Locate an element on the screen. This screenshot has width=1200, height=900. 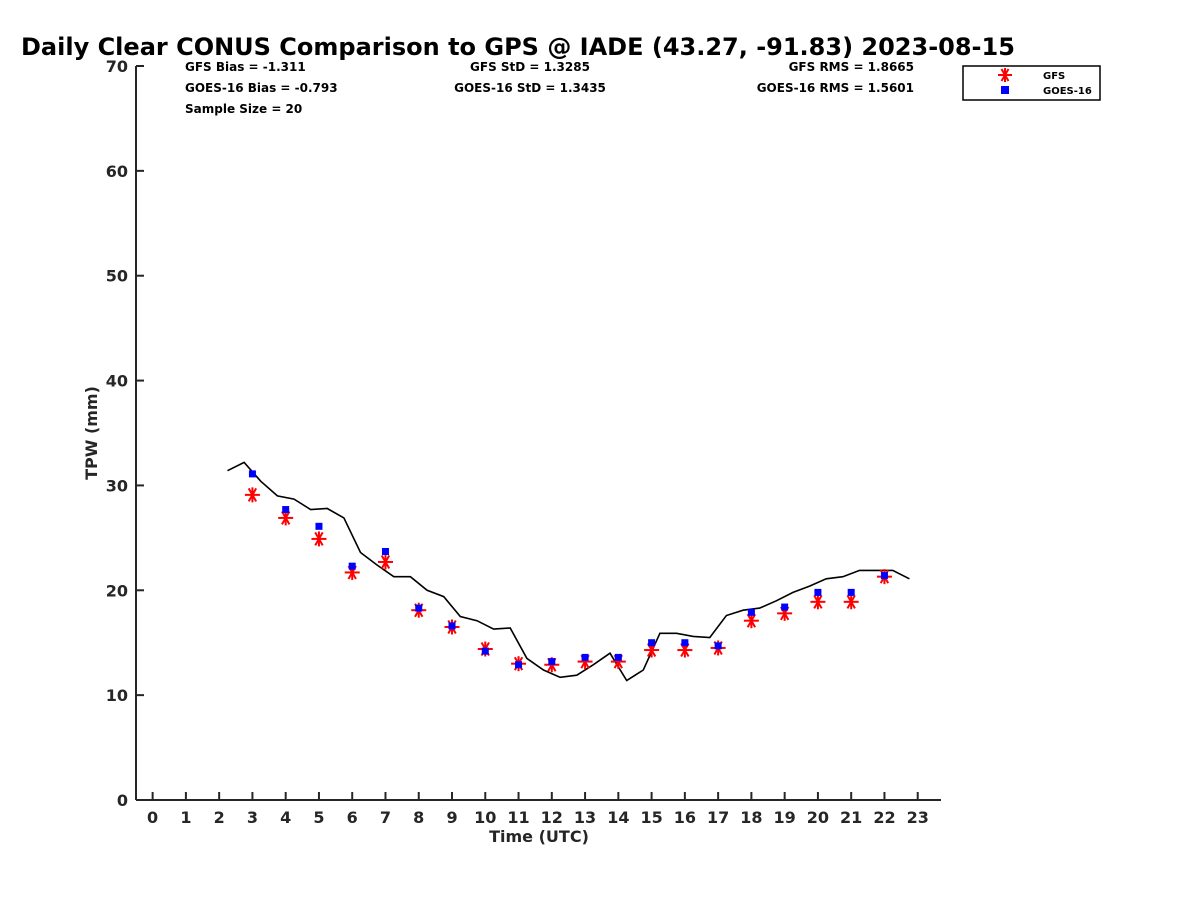
y-tick-label: 10 is located at coordinates (117, 695).